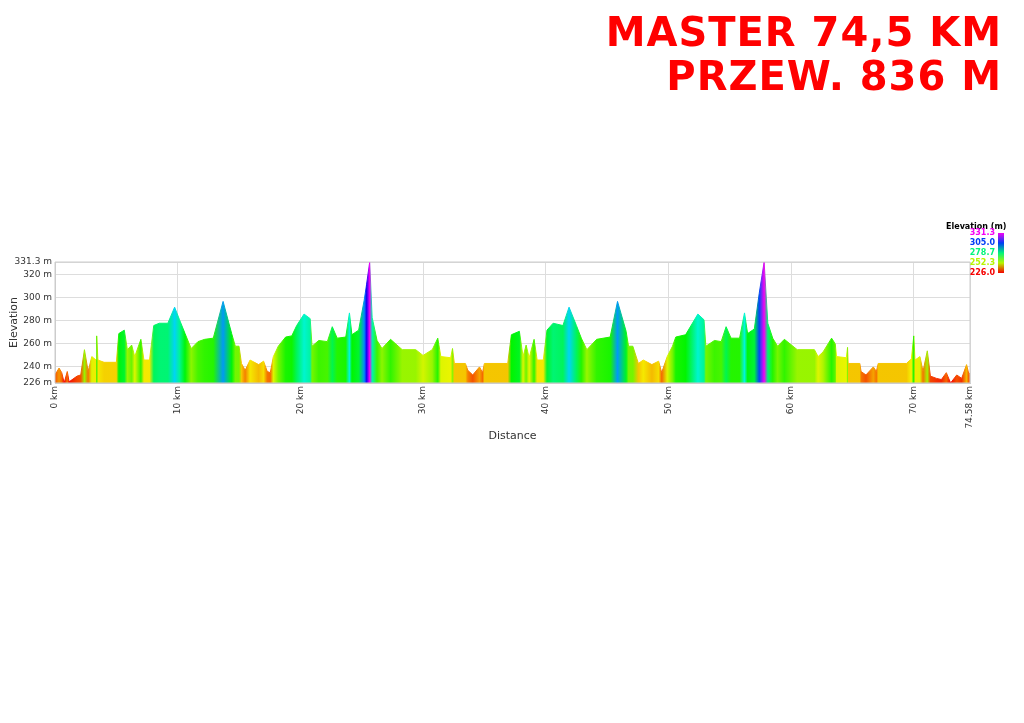 The width and height of the screenshot is (1024, 723). I want to click on color-bar-label: 252.3, so click(982, 263).